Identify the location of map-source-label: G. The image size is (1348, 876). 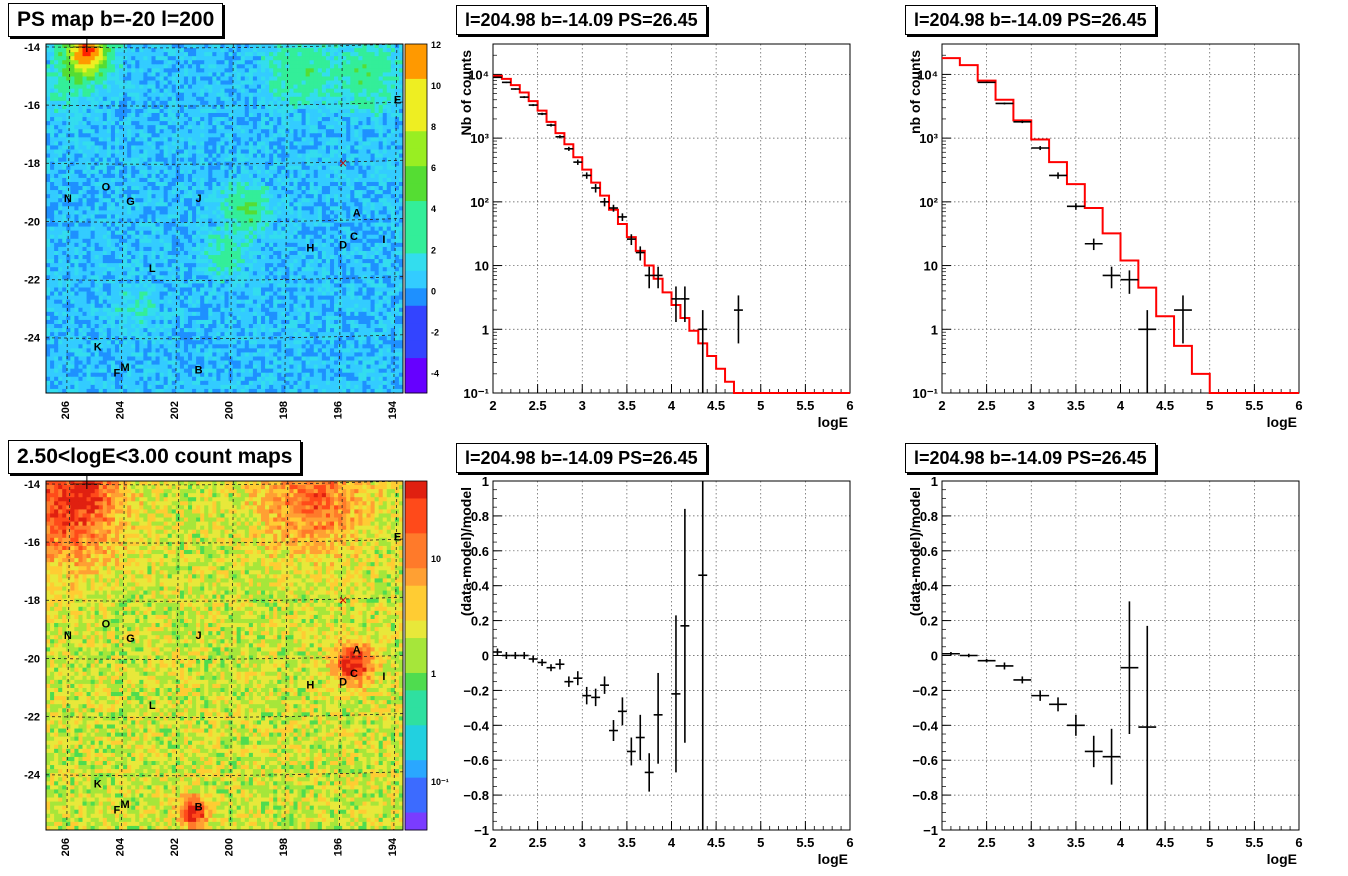
(130, 202).